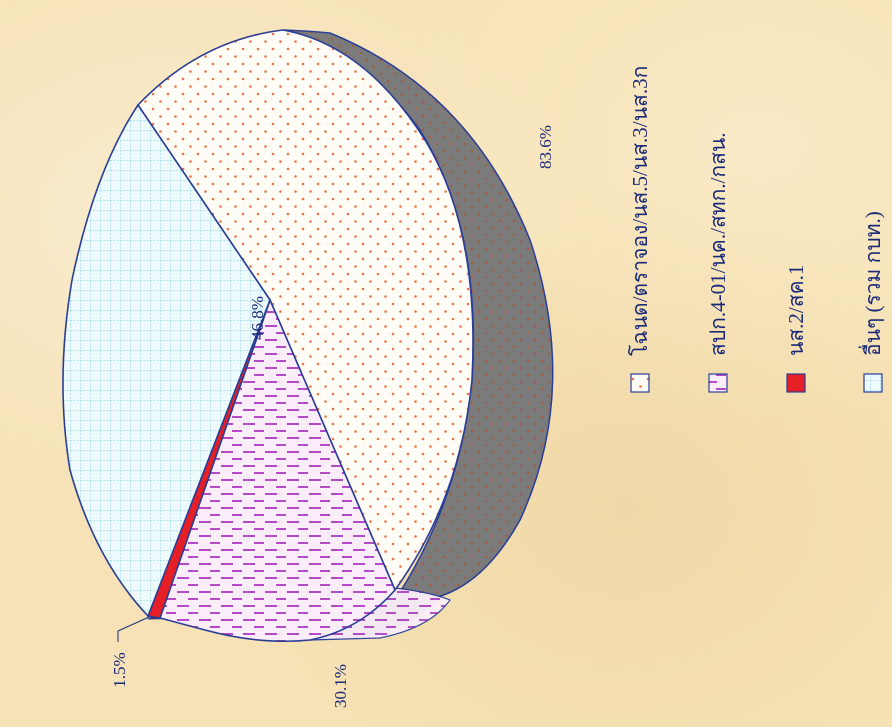 Image resolution: width=892 pixels, height=727 pixels. What do you see at coordinates (545, 147) in the screenshot?
I see `data-label-83-6: 83.6%` at bounding box center [545, 147].